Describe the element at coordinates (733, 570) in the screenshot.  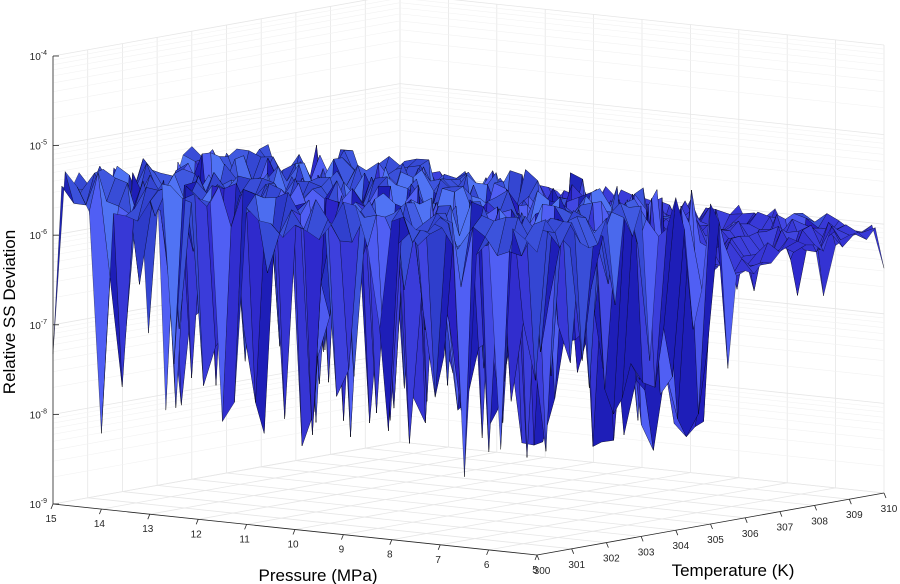
I see `y-axis-label: Temperature (K)` at that location.